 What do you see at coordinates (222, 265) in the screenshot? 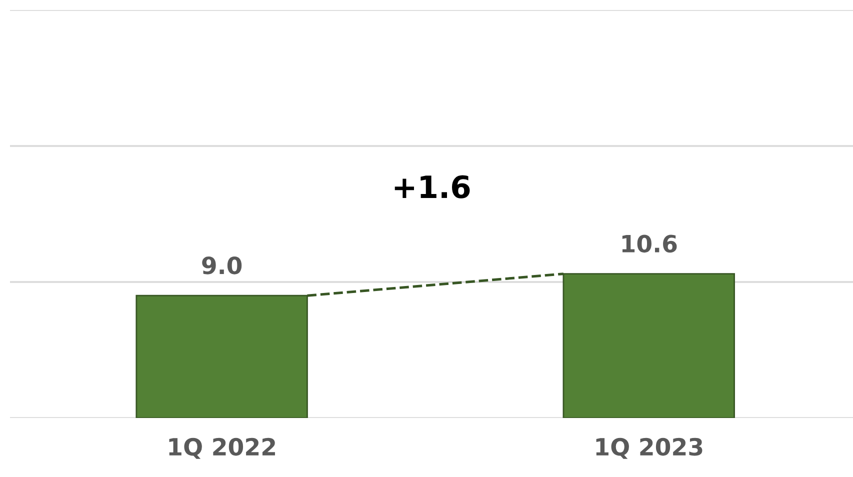
I see `data-label: 9.0` at bounding box center [222, 265].